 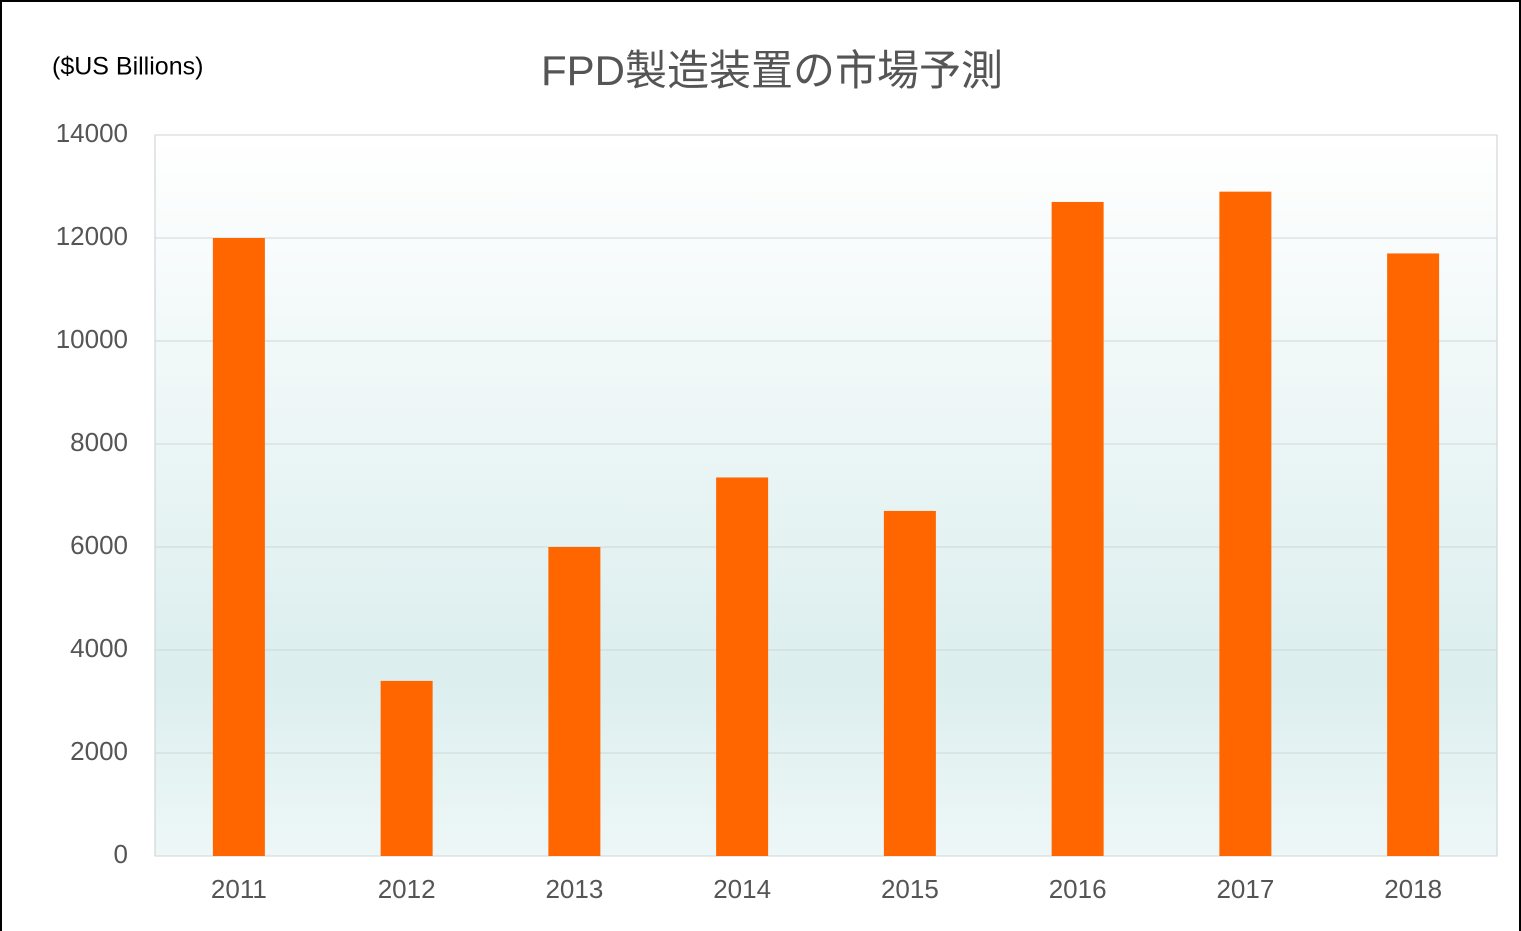 What do you see at coordinates (772, 70) in the screenshot?
I see `chart-title: FPD製造装置の市場予測` at bounding box center [772, 70].